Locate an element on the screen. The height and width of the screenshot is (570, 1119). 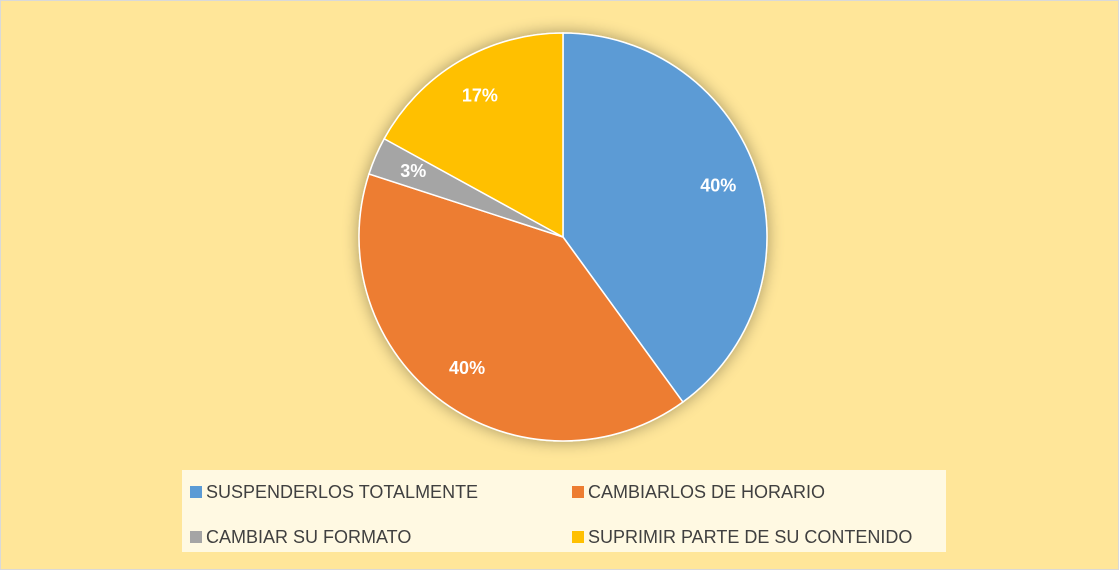
data-label: 3% is located at coordinates (413, 171).